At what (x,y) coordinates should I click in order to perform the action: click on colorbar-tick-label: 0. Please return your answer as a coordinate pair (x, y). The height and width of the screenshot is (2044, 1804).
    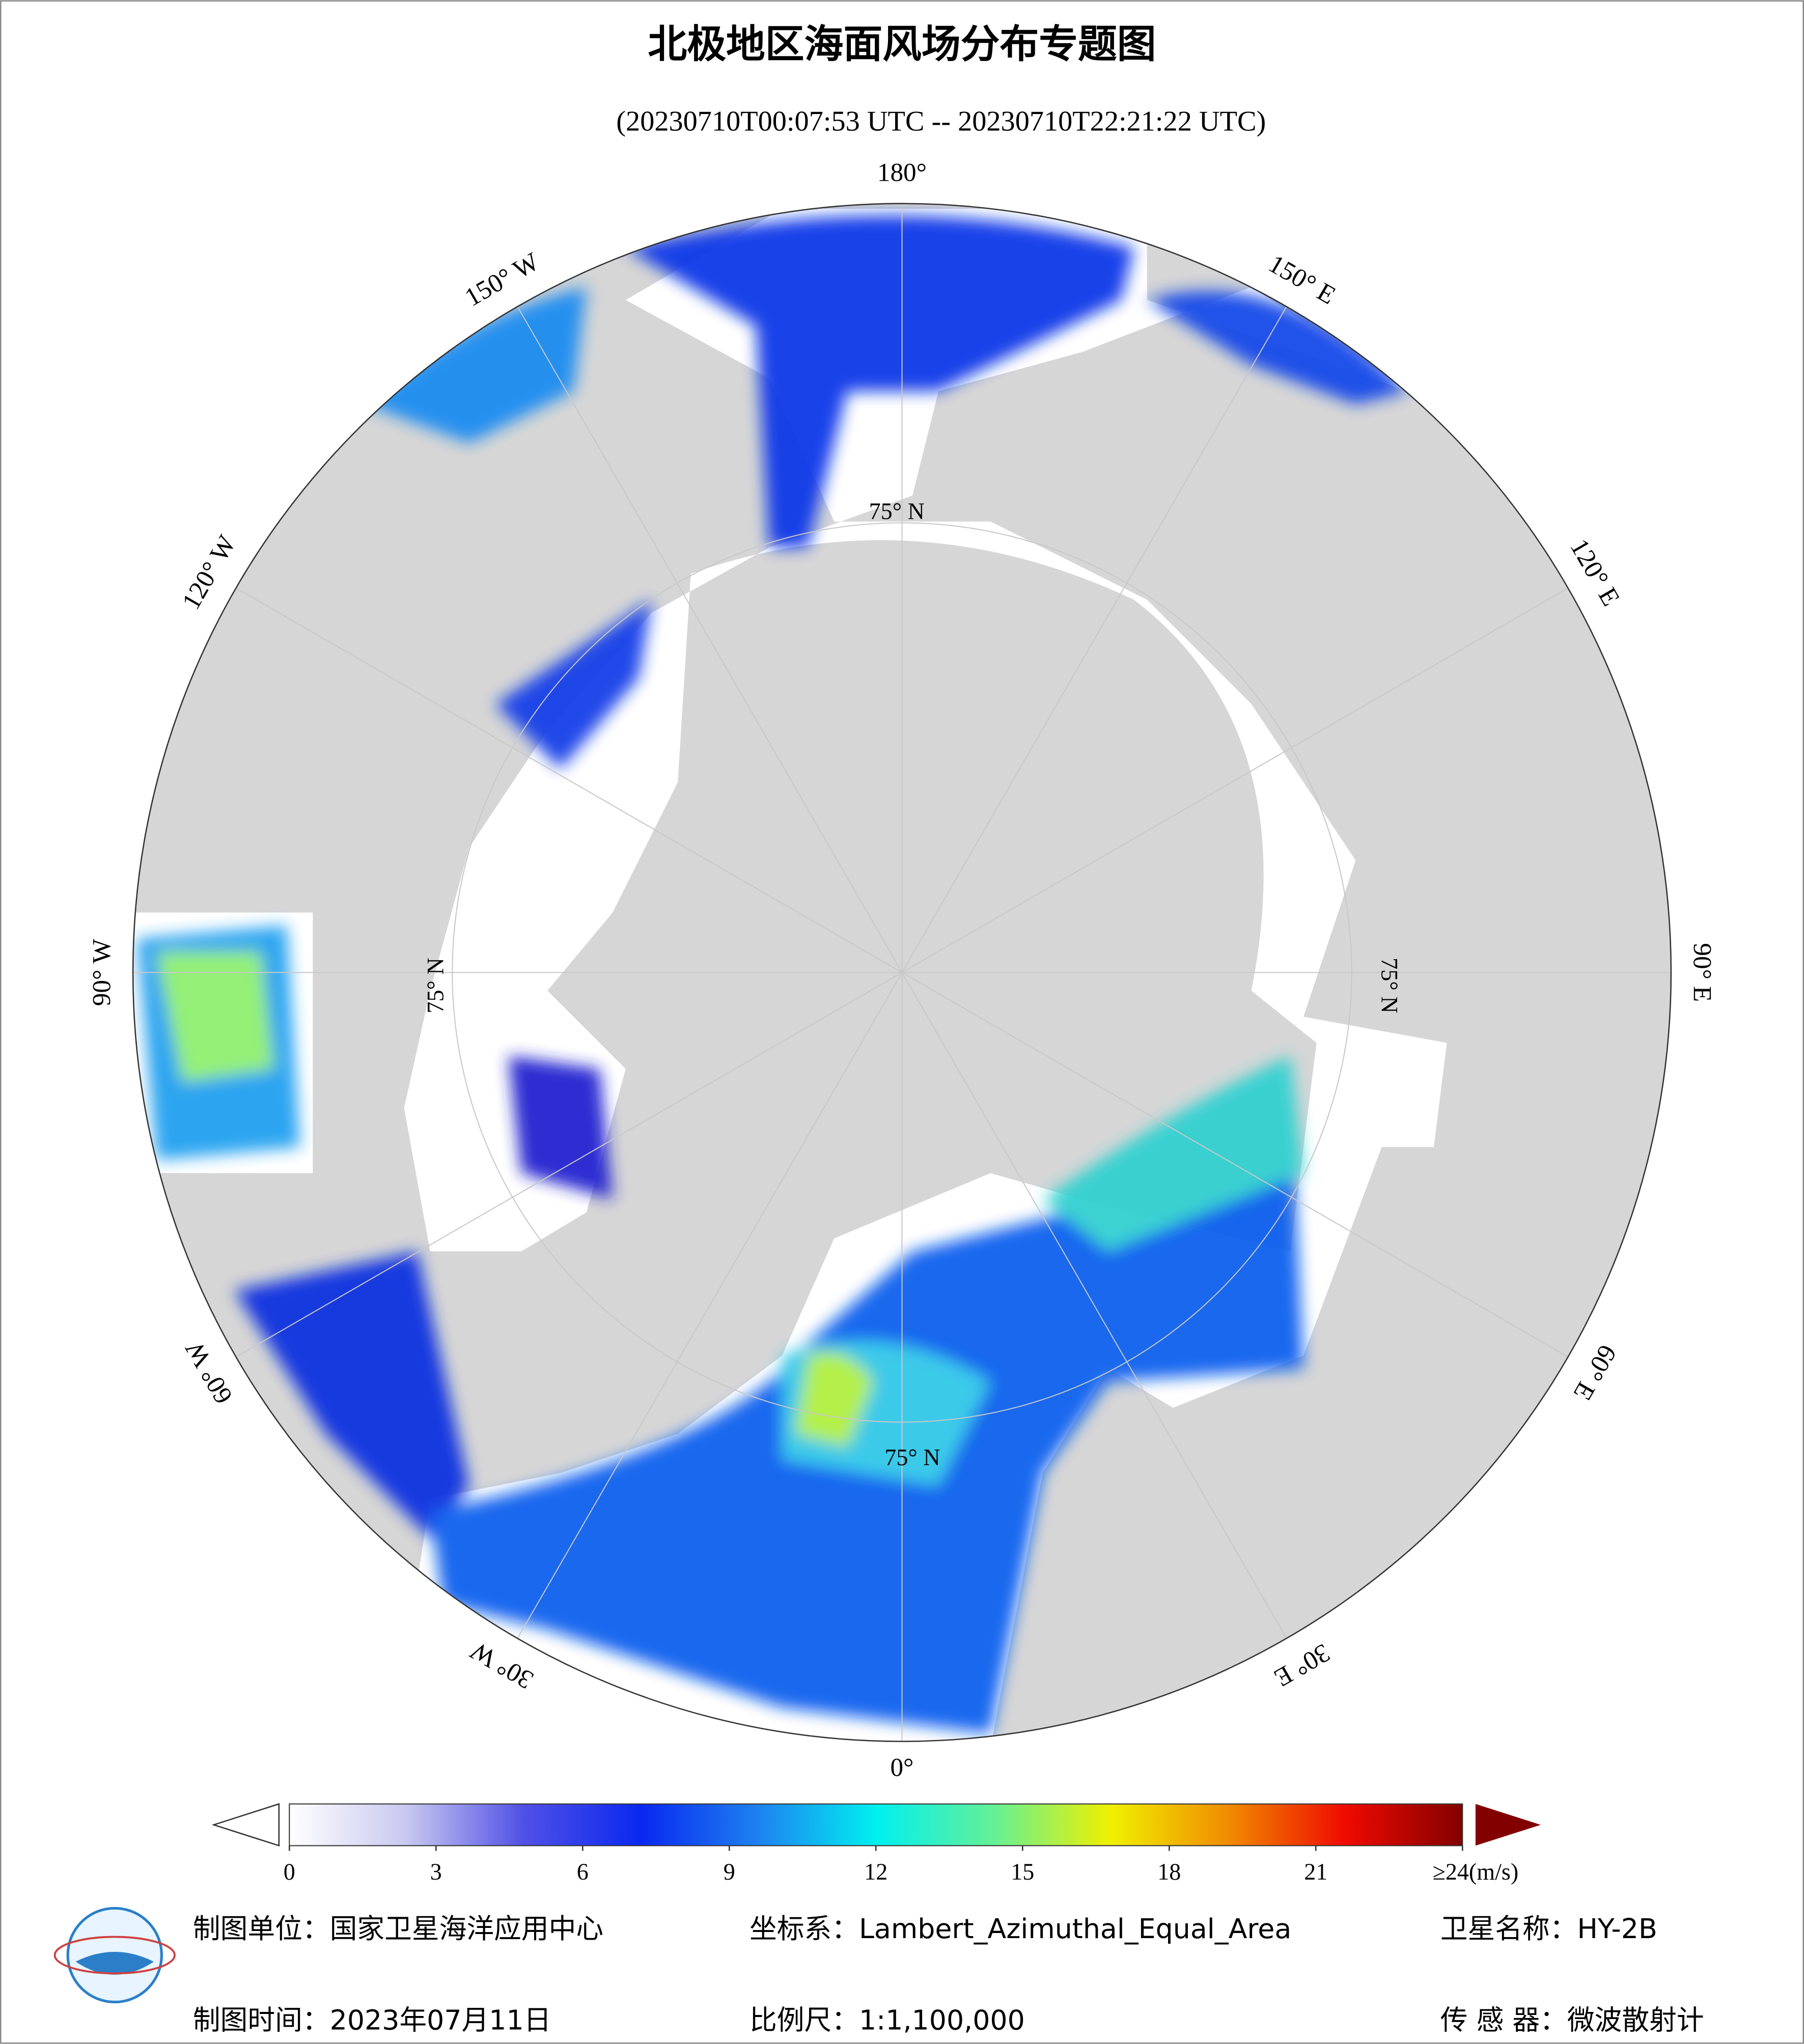
    Looking at the image, I should click on (289, 1872).